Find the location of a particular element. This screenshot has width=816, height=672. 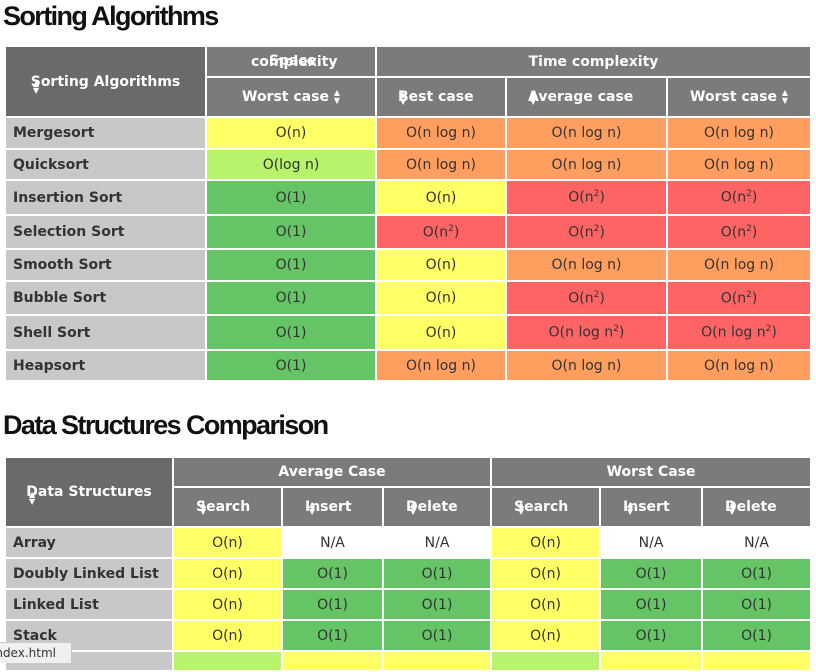

avg-search-cell is located at coordinates (227, 661).